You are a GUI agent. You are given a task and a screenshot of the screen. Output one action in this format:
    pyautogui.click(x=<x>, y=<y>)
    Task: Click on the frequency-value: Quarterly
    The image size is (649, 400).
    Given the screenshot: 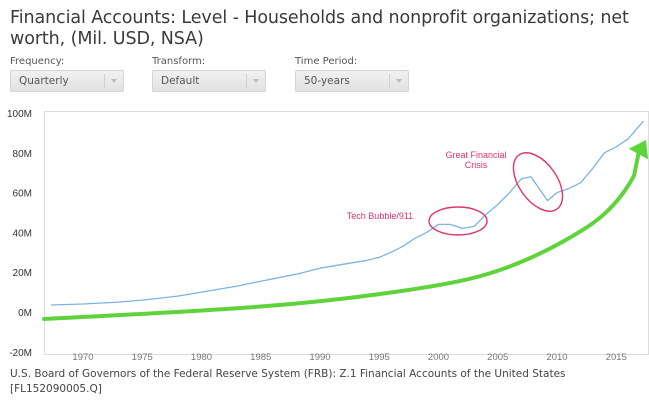 What is the action you would take?
    pyautogui.click(x=44, y=81)
    